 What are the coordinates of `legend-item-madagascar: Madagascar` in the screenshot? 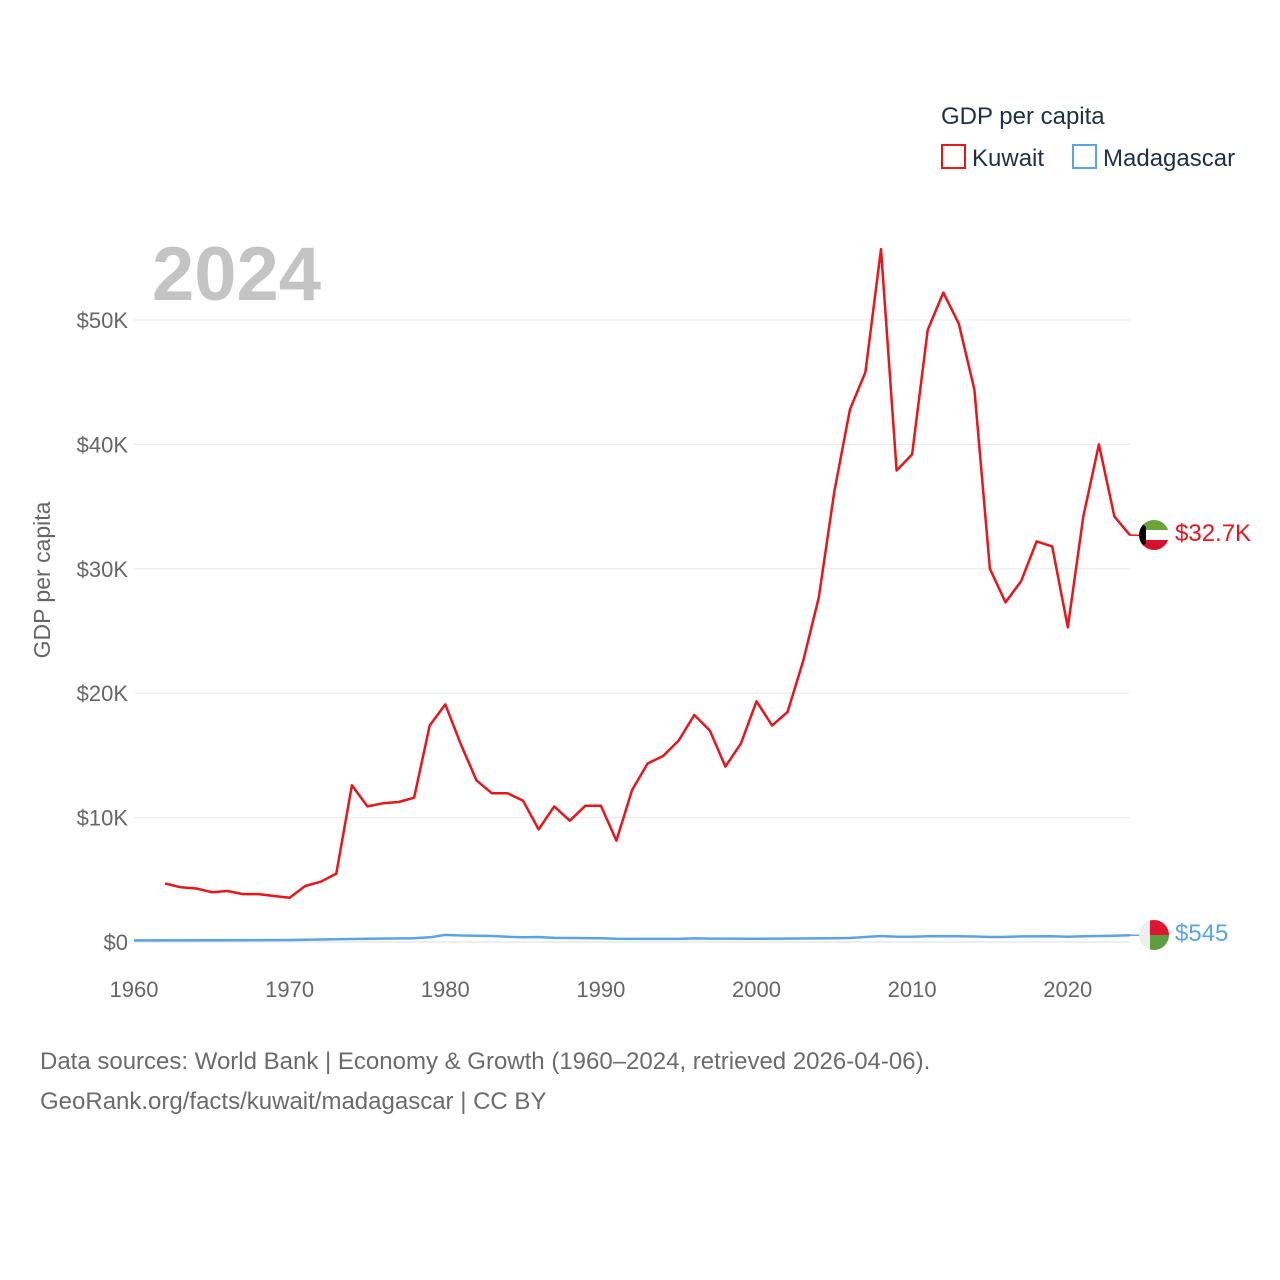 It's located at (1153, 158).